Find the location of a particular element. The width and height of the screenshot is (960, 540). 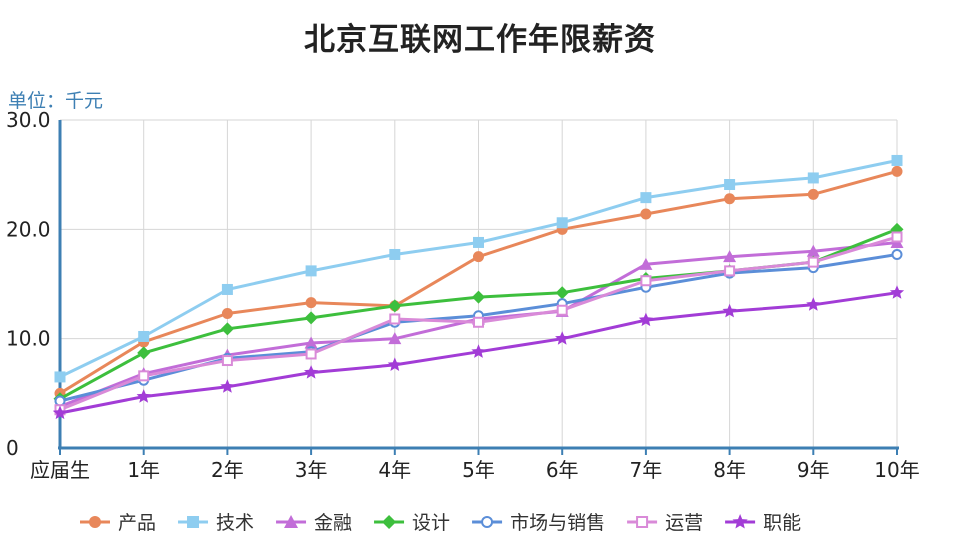

legend-label-6: 运营 is located at coordinates (684, 523).